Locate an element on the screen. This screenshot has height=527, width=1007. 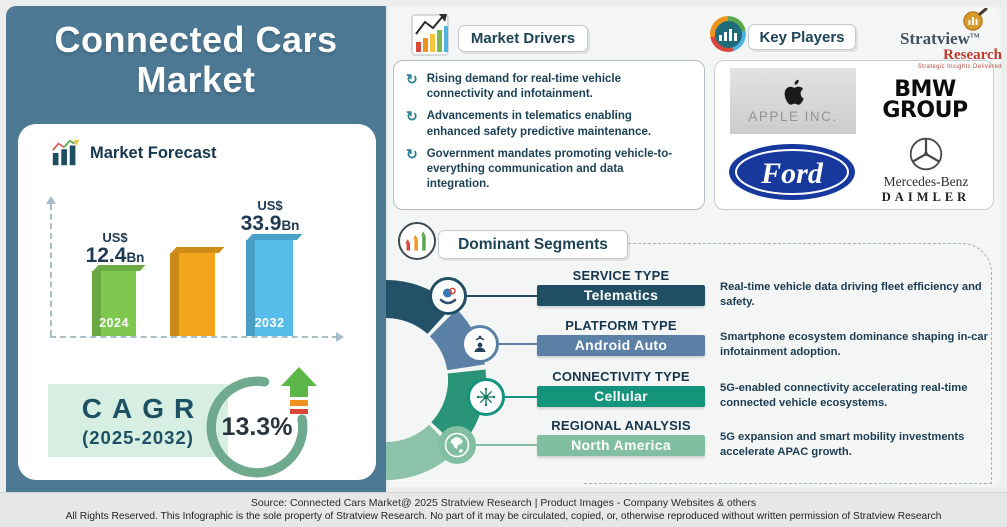
user-signal-icon is located at coordinates (480, 344).